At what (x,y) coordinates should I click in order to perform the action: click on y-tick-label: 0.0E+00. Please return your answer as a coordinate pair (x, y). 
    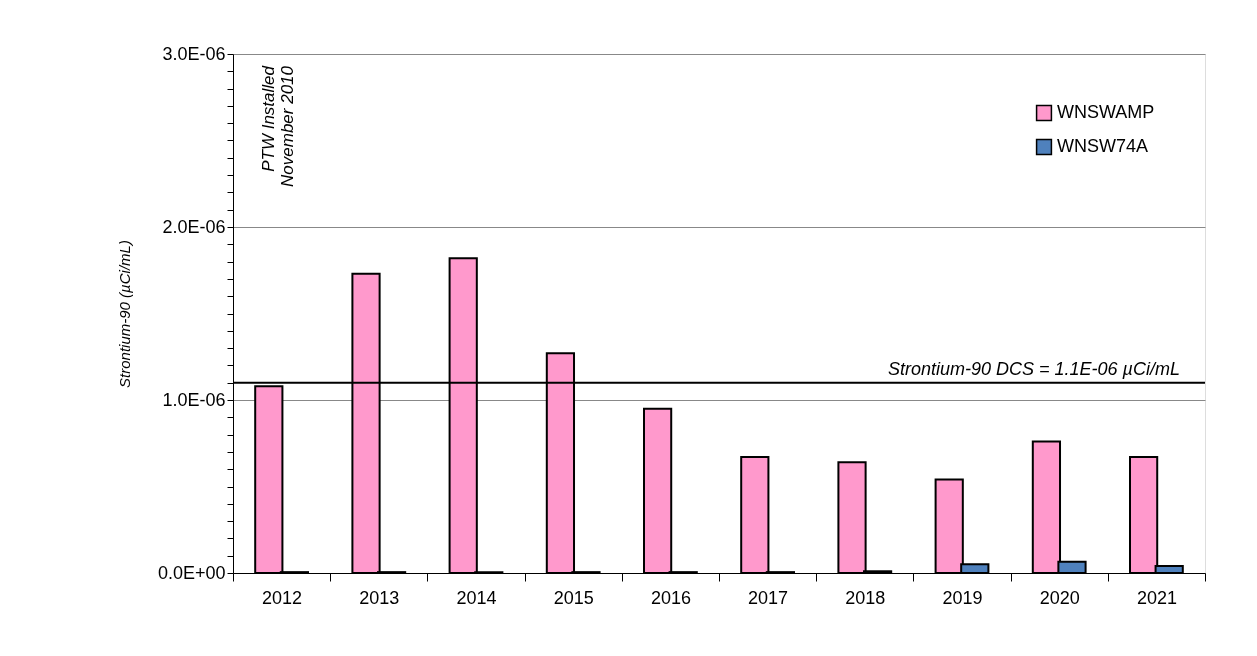
    Looking at the image, I should click on (191, 572).